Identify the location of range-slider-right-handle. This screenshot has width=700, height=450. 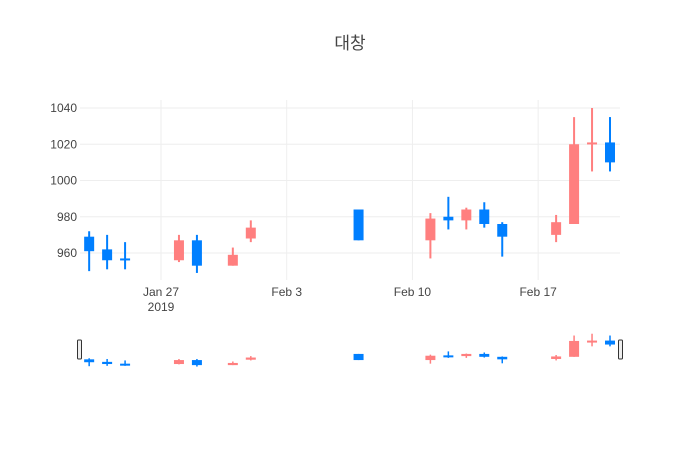
(620, 349).